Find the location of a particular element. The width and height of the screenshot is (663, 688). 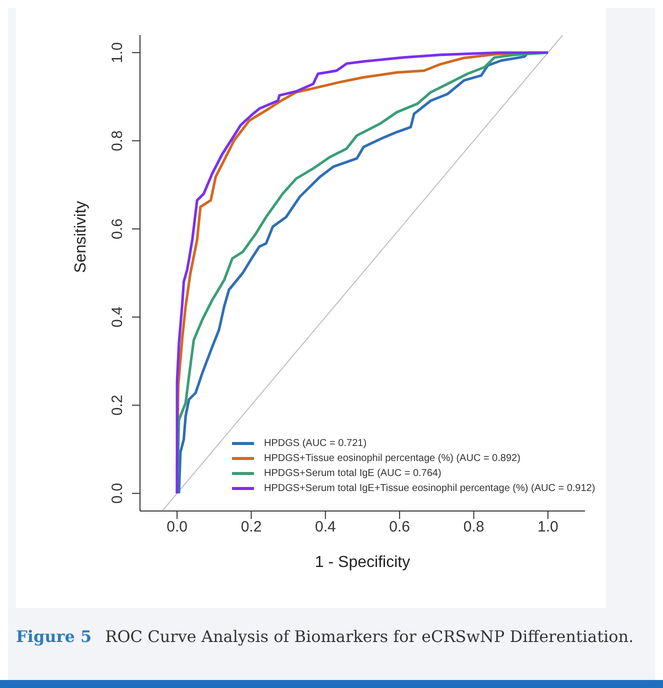

text: ROC Curve Analysis of Biomarkers for eCRSwNP Differentiation. is located at coordinates (369, 636).